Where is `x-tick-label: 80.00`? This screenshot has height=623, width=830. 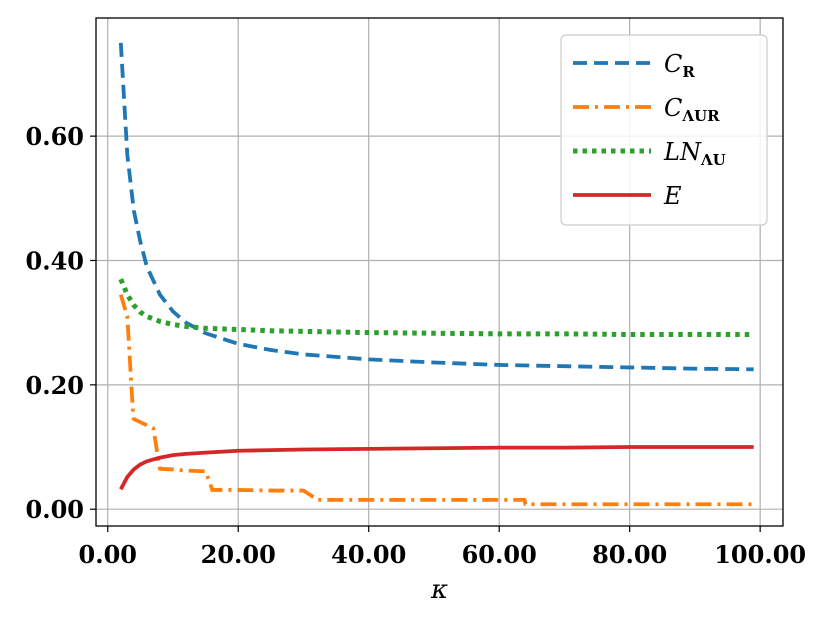 x-tick-label: 80.00 is located at coordinates (629, 554).